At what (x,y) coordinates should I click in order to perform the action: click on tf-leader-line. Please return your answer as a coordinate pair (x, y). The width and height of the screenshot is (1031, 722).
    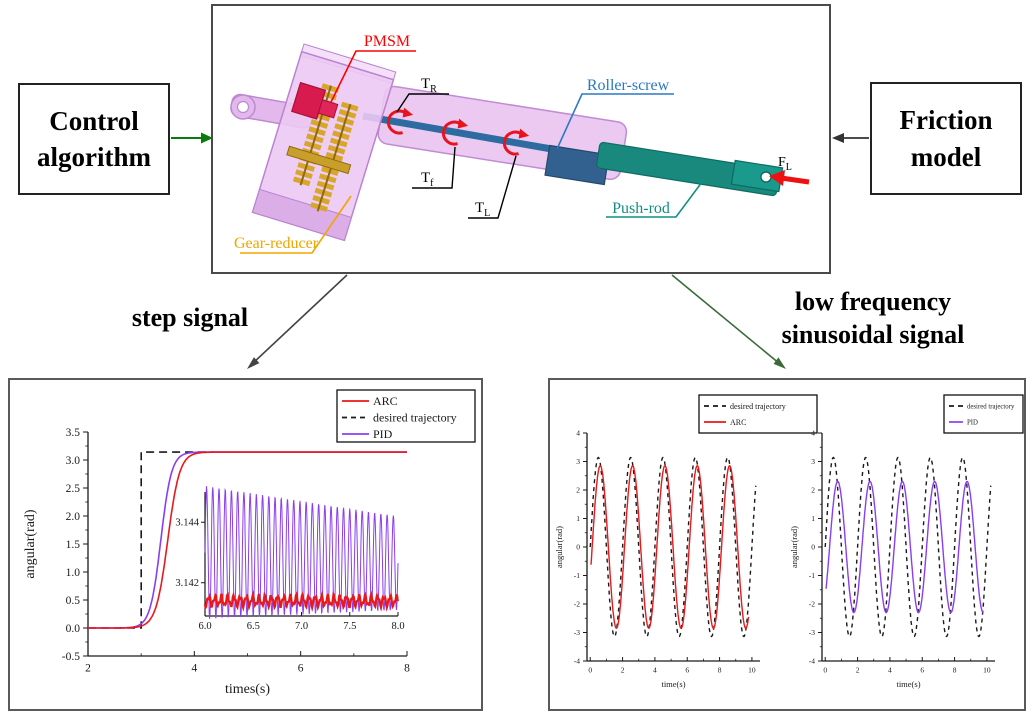
    Looking at the image, I should click on (434, 167).